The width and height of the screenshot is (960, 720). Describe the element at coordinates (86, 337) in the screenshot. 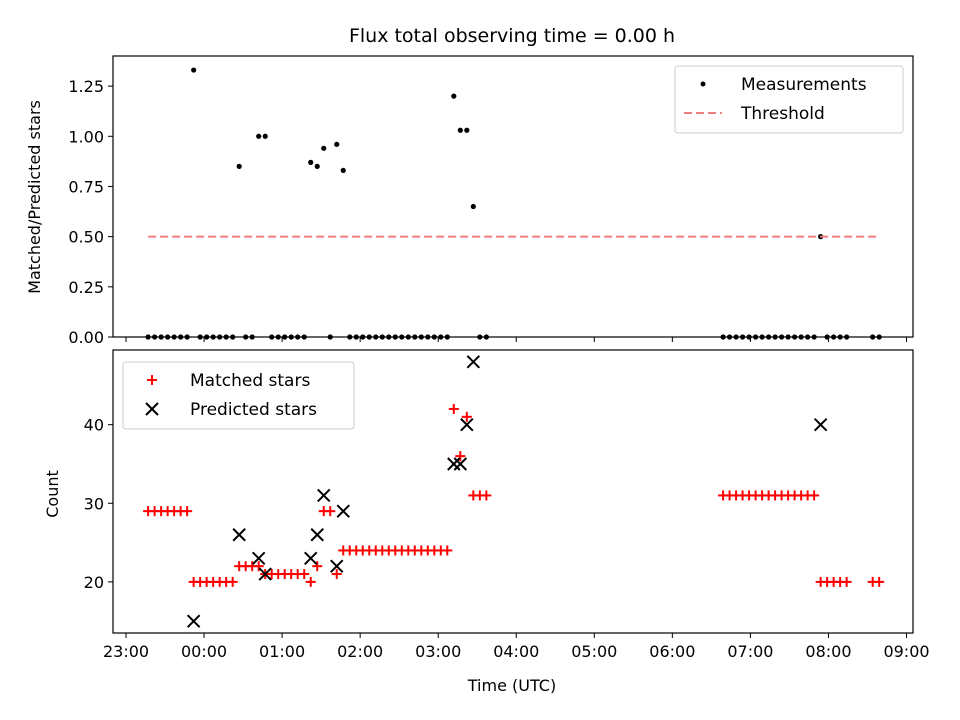

I see `y-tick-label: 0.00` at that location.